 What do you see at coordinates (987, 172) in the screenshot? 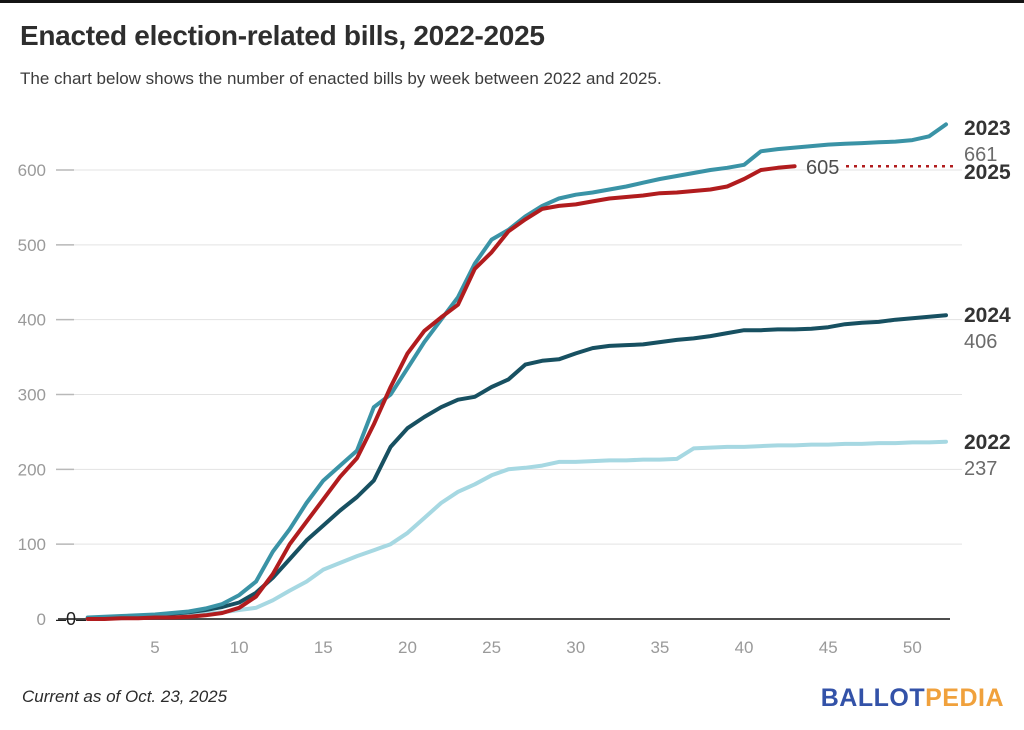
I see `series-year-label-2025: 2025` at bounding box center [987, 172].